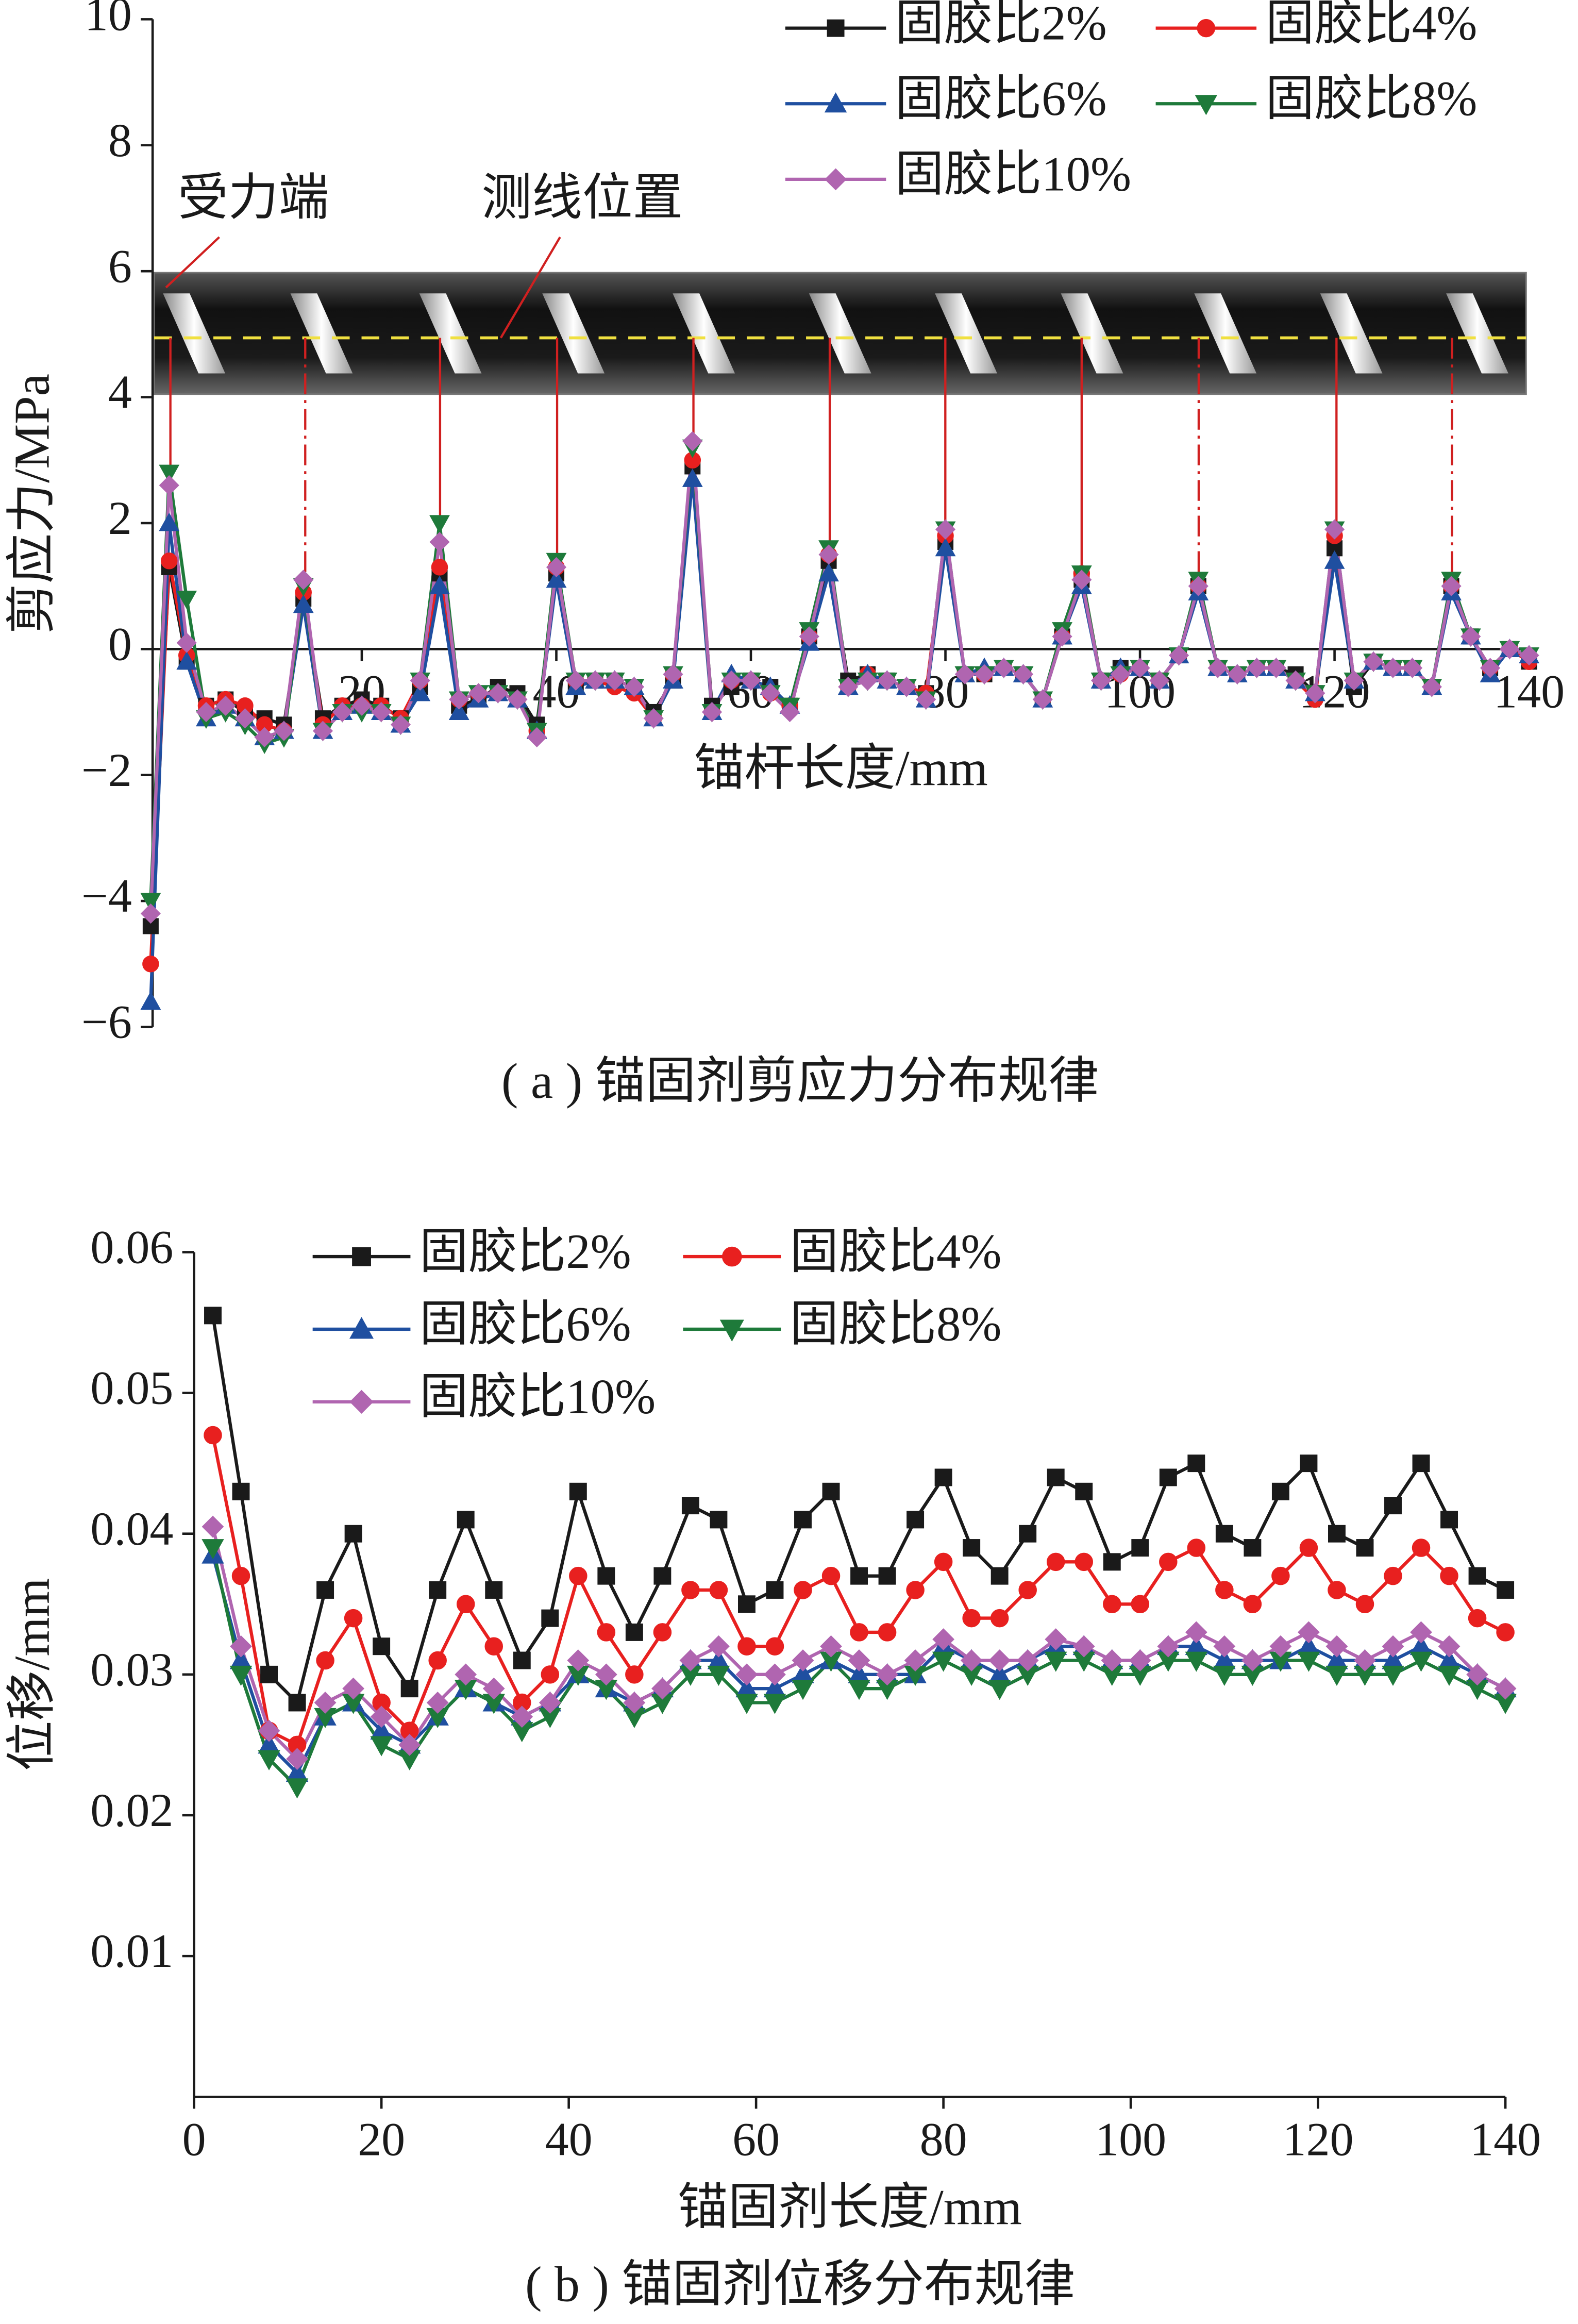 This screenshot has height=2324, width=1578. Describe the element at coordinates (809, 409) in the screenshot. I see `probe-lines` at that location.